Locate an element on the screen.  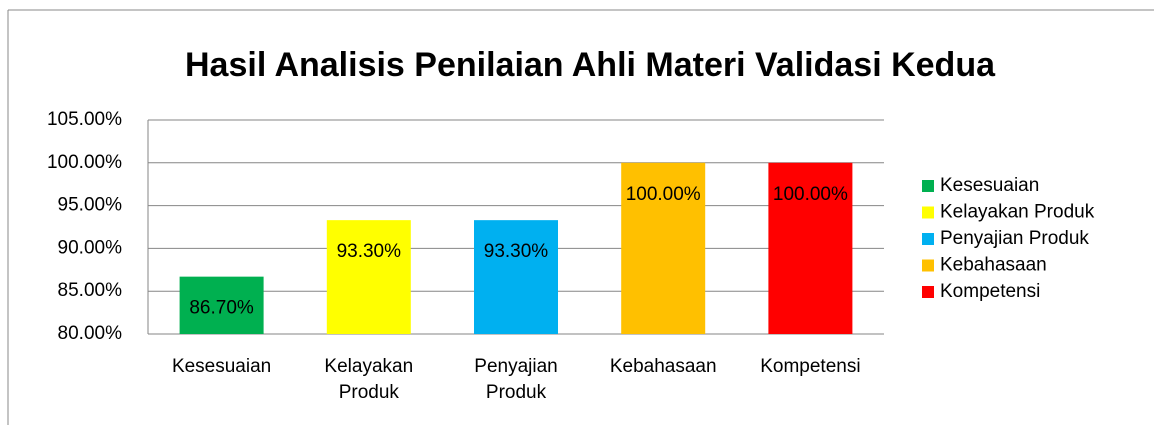
legend-label: Kelayakan Produk is located at coordinates (1017, 212).